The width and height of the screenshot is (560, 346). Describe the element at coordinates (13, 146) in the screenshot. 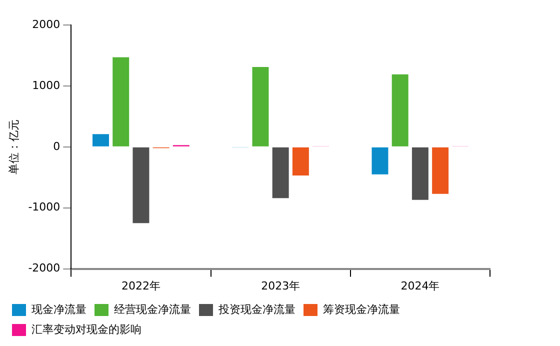

I see `y-axis-title: 单位：亿元` at that location.